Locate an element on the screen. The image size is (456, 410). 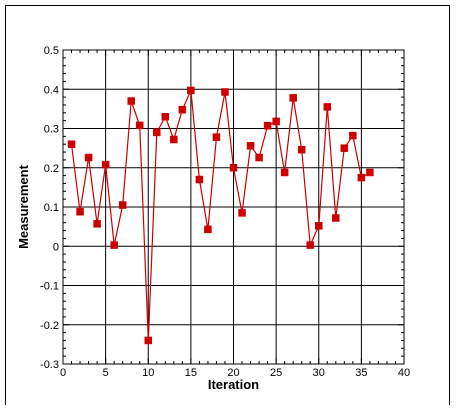
x-axis-title: Iteration is located at coordinates (233, 384).